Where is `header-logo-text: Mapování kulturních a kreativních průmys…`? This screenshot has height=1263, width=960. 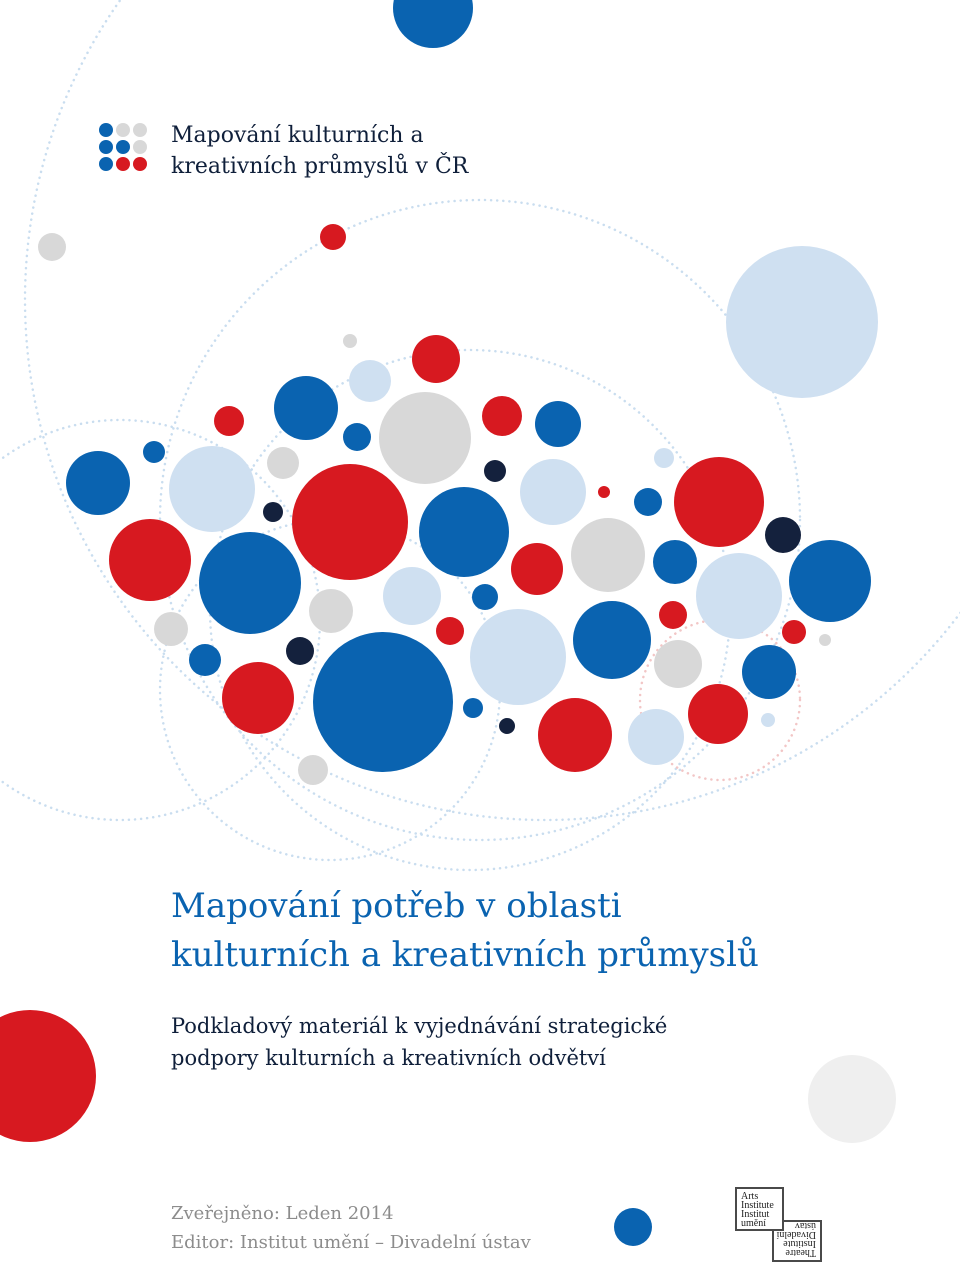
header-logo-text: Mapování kulturních a kreativních průmys… is located at coordinates (319, 151).